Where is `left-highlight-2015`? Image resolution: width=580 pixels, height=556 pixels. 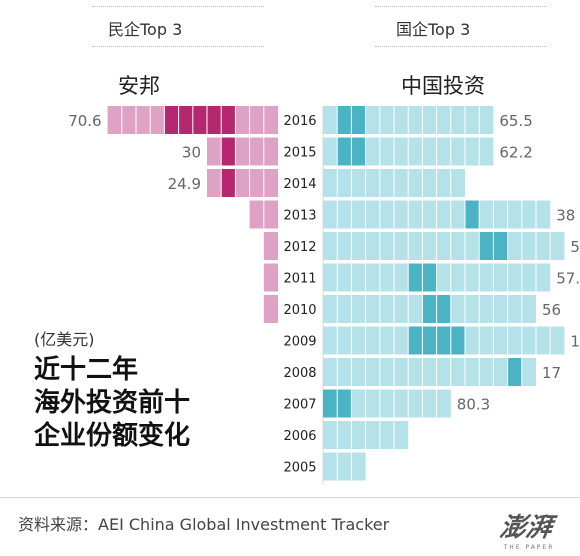 left-highlight-2015 is located at coordinates (228, 151).